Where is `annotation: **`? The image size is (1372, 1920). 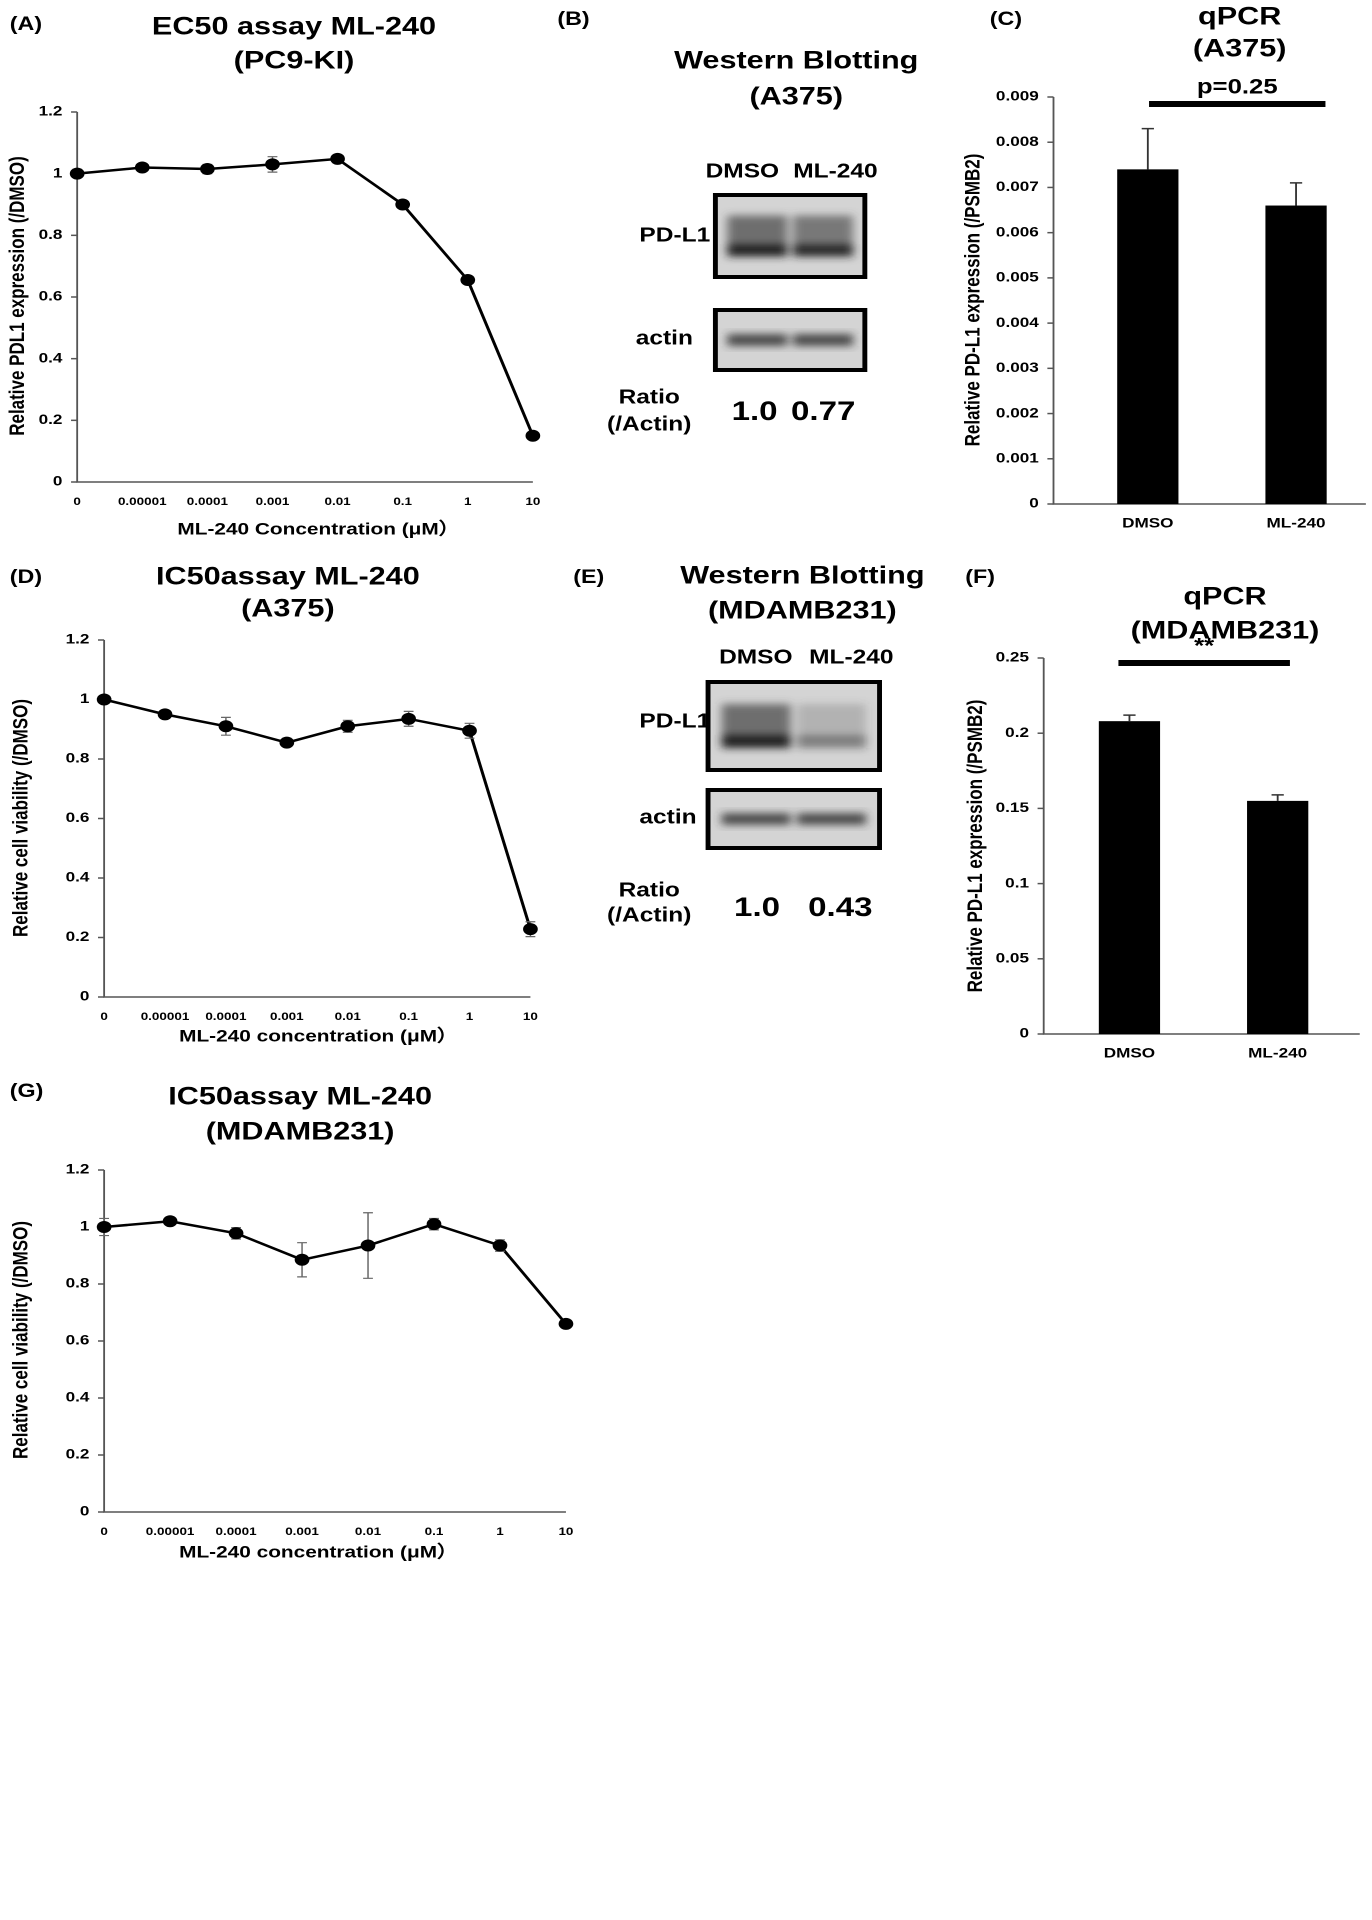 annotation: ** is located at coordinates (1204, 645).